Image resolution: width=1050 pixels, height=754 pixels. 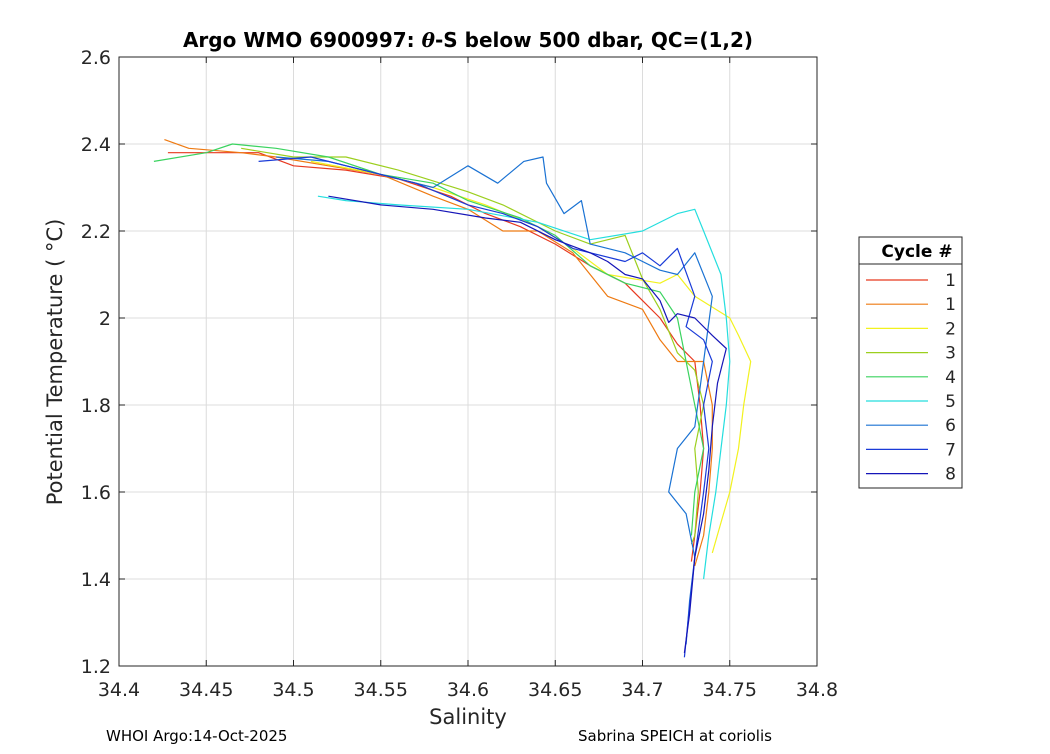 I want to click on x-tick-label: 34.6, so click(x=468, y=690).